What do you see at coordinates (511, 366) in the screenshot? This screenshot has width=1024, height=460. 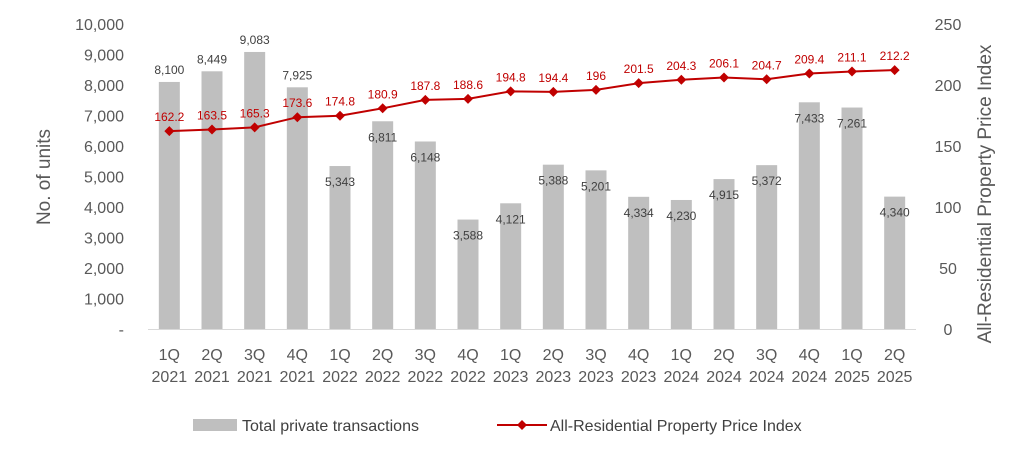 I see `x-tick-label: 1Q 2023` at bounding box center [511, 366].